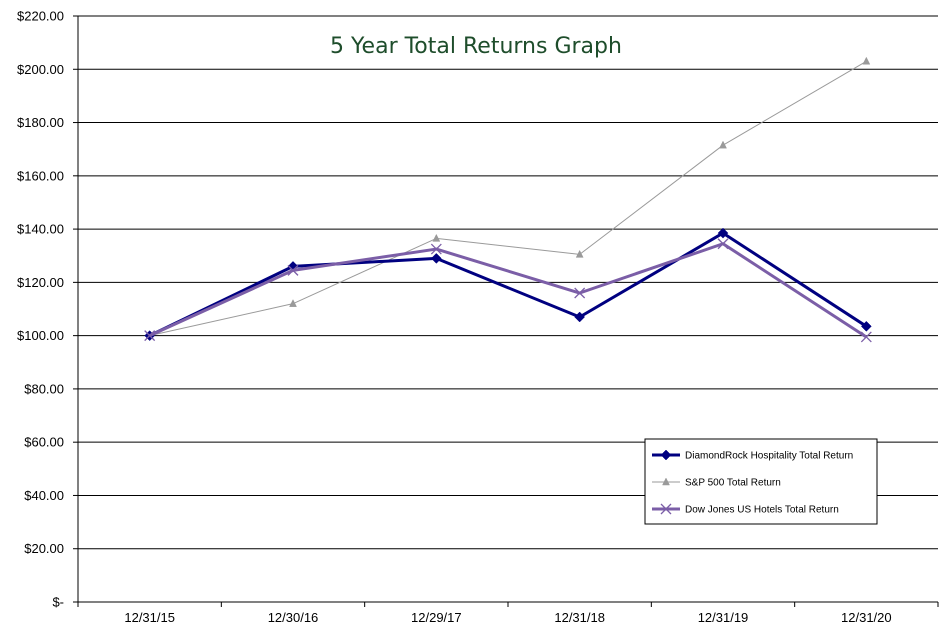 The width and height of the screenshot is (952, 638). I want to click on y-tick-label: $100.00, so click(40, 335).